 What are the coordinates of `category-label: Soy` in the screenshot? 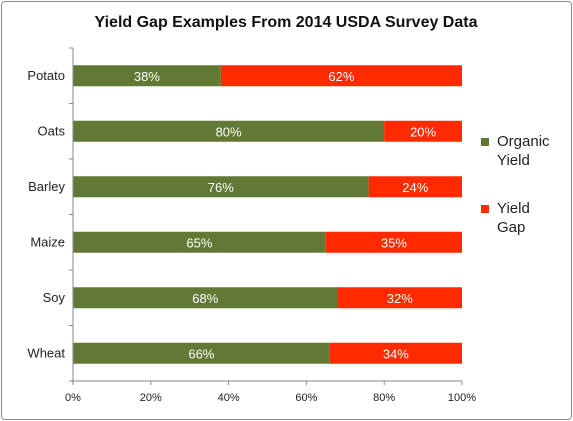 It's located at (54, 297).